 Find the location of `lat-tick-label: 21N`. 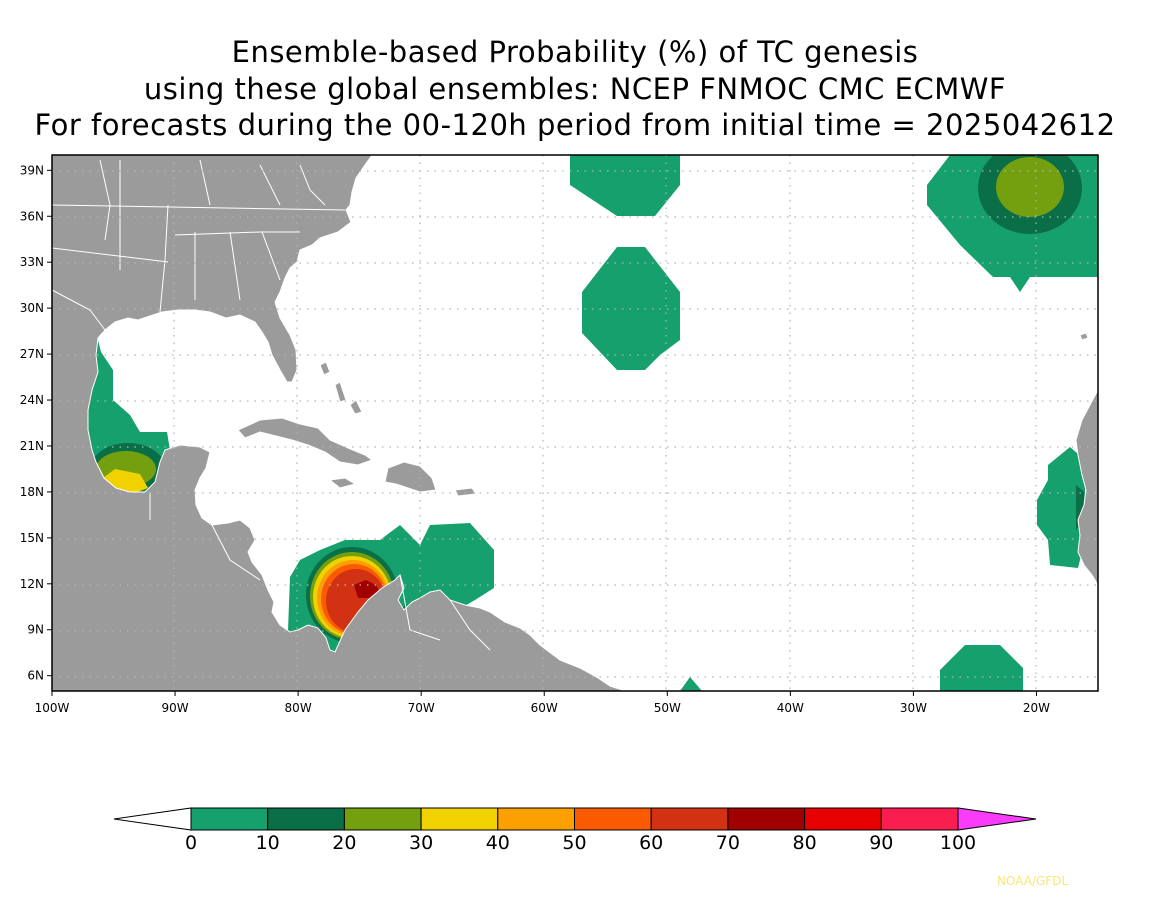

lat-tick-label: 21N is located at coordinates (32, 446).